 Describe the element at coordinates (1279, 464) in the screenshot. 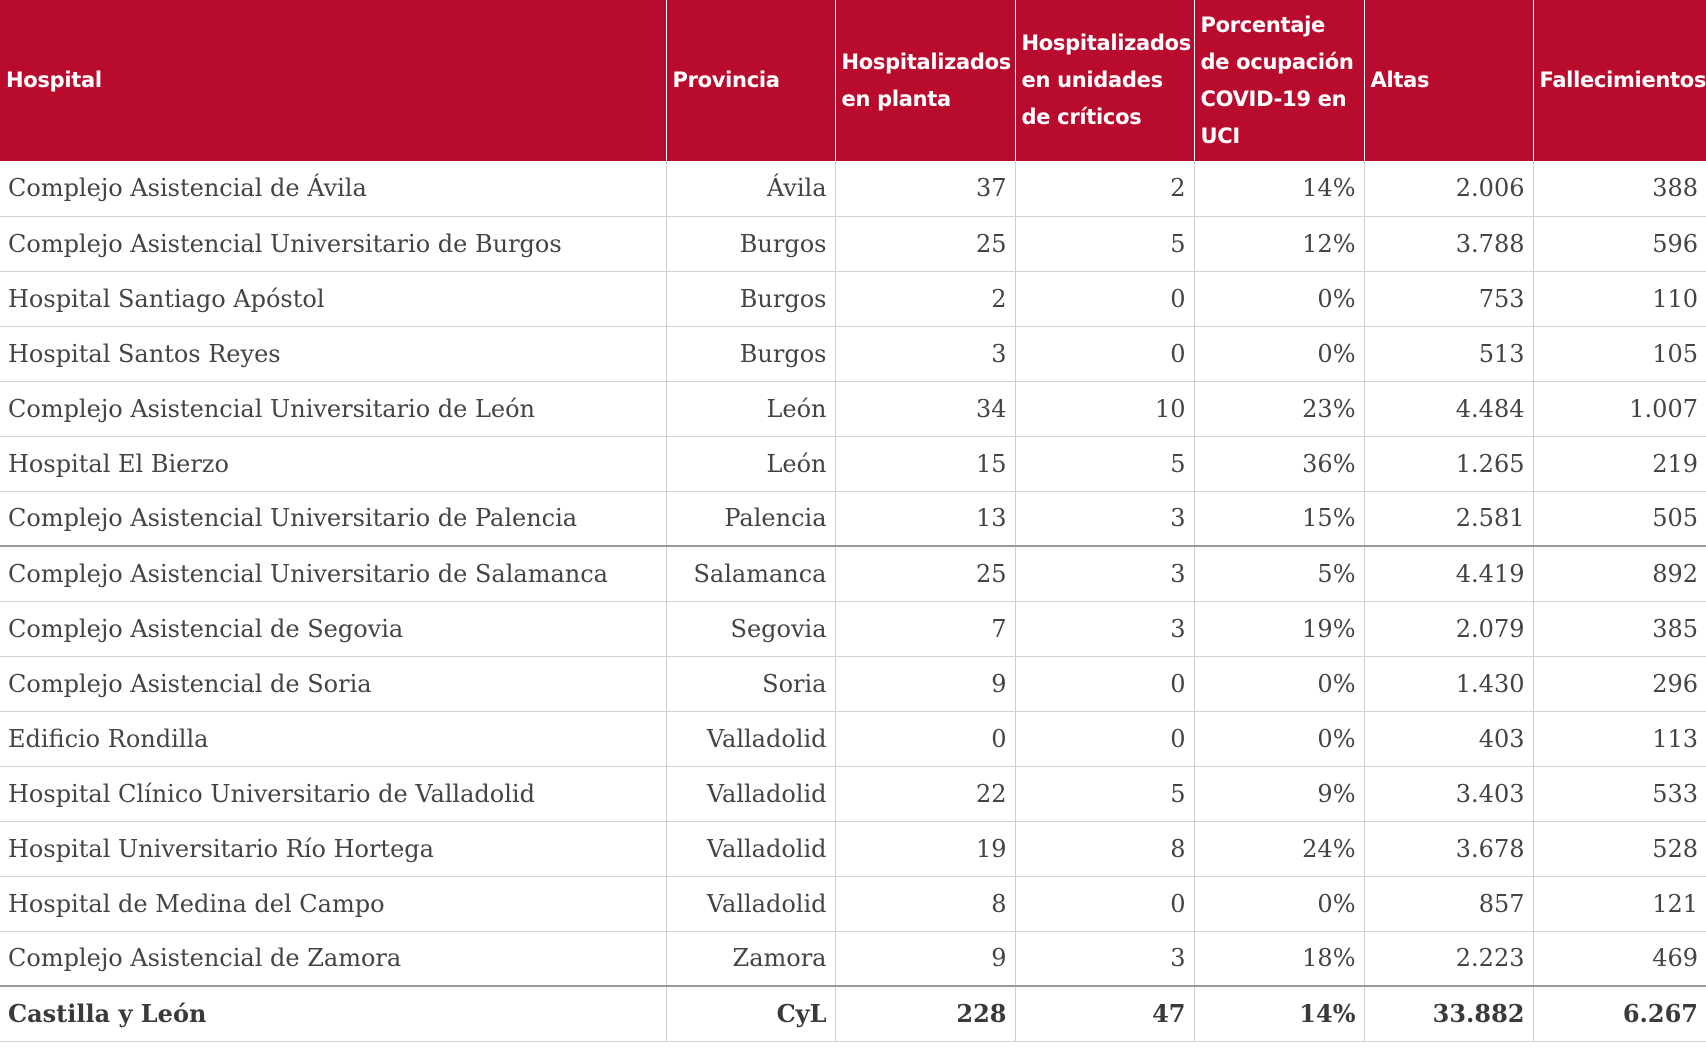

I see `cell-ocupacion: 36%` at that location.